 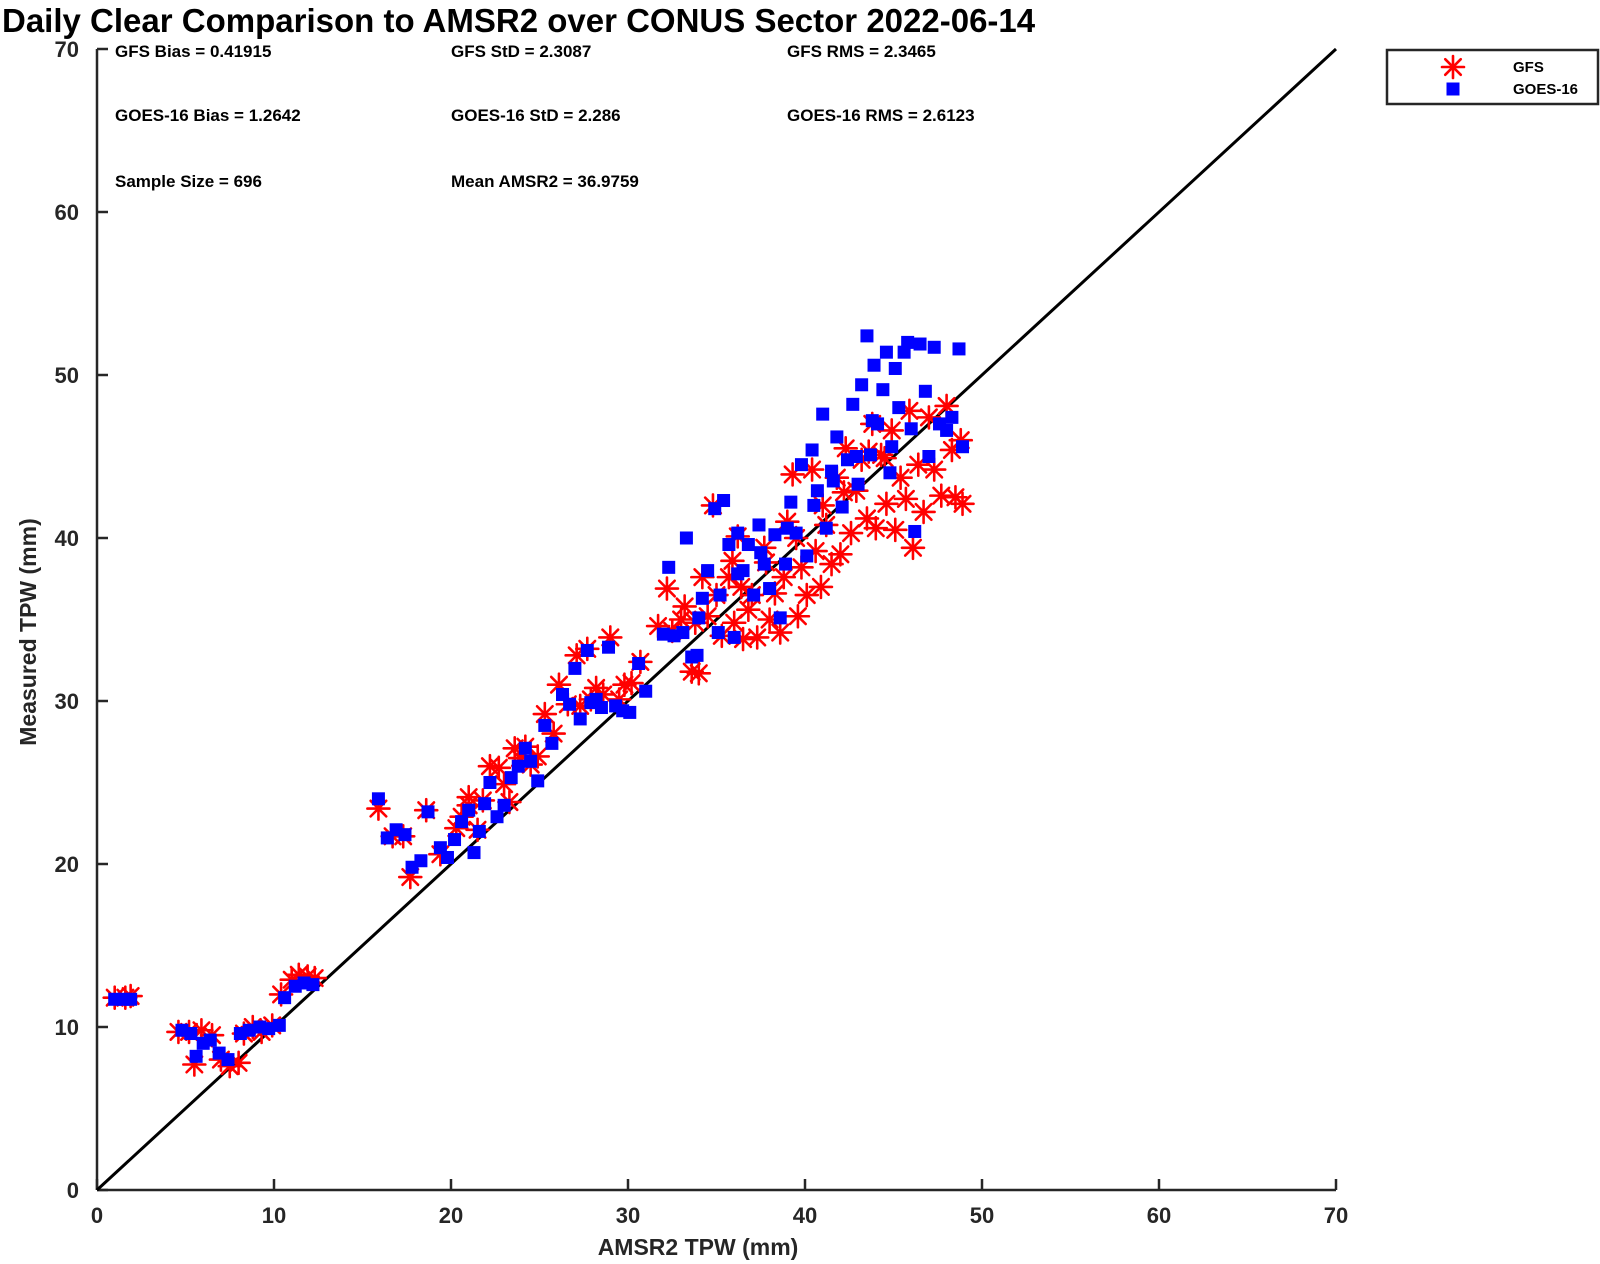 I want to click on legend: GFS GOES-16, so click(x=1492, y=77).